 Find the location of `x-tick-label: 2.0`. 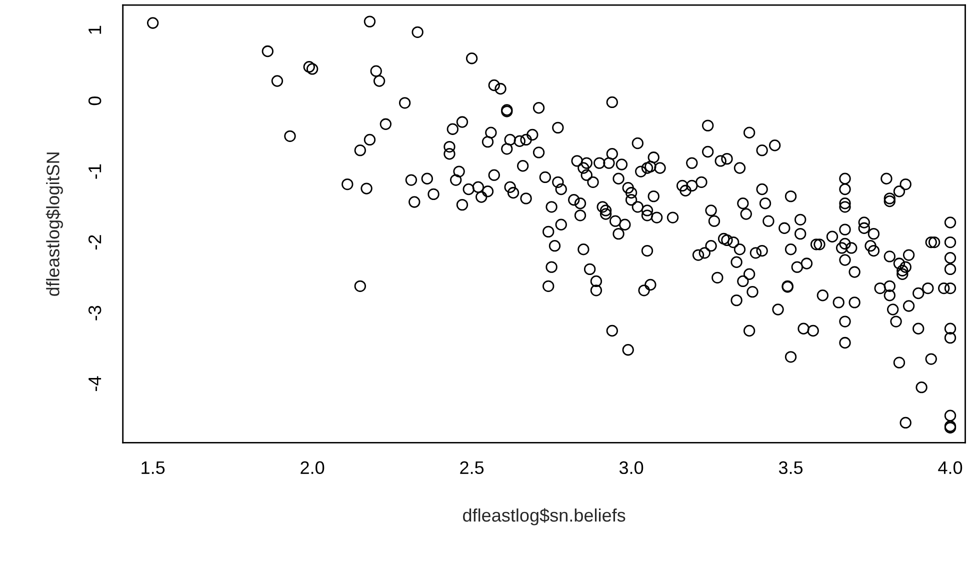

x-tick-label: 2.0 is located at coordinates (312, 467).